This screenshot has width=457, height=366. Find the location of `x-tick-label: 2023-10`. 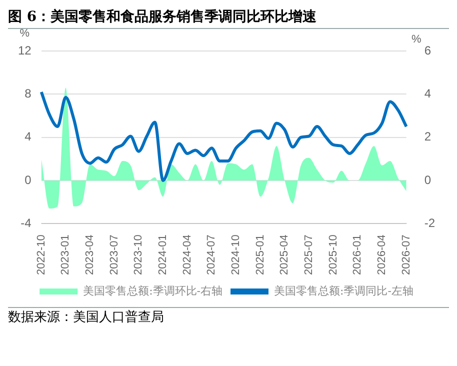

x-tick-label: 2023-10 is located at coordinates (138, 255).